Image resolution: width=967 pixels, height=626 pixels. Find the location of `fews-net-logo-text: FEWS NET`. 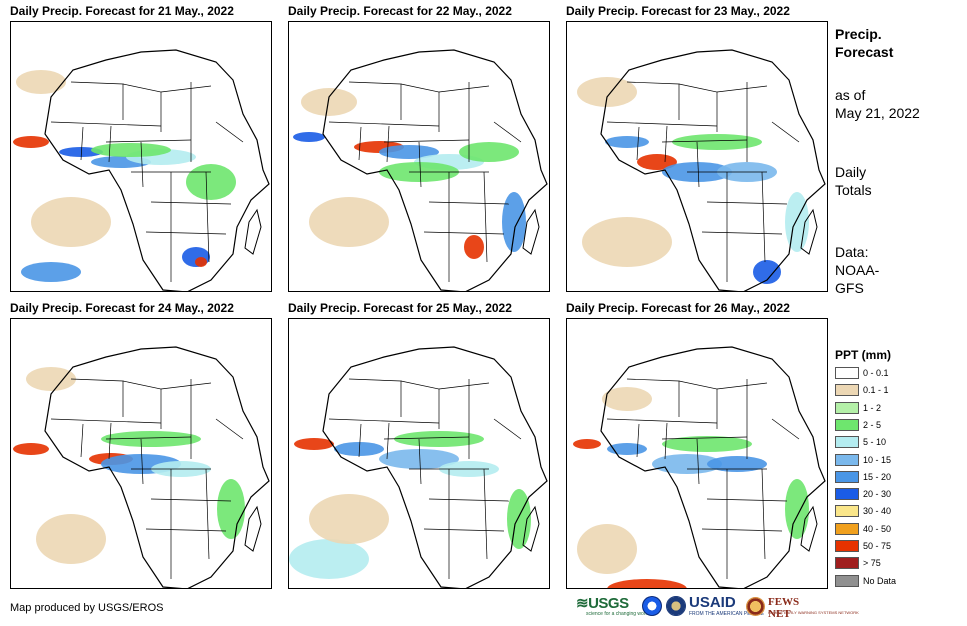

fews-net-logo-text: FEWS NET is located at coordinates (784, 608).